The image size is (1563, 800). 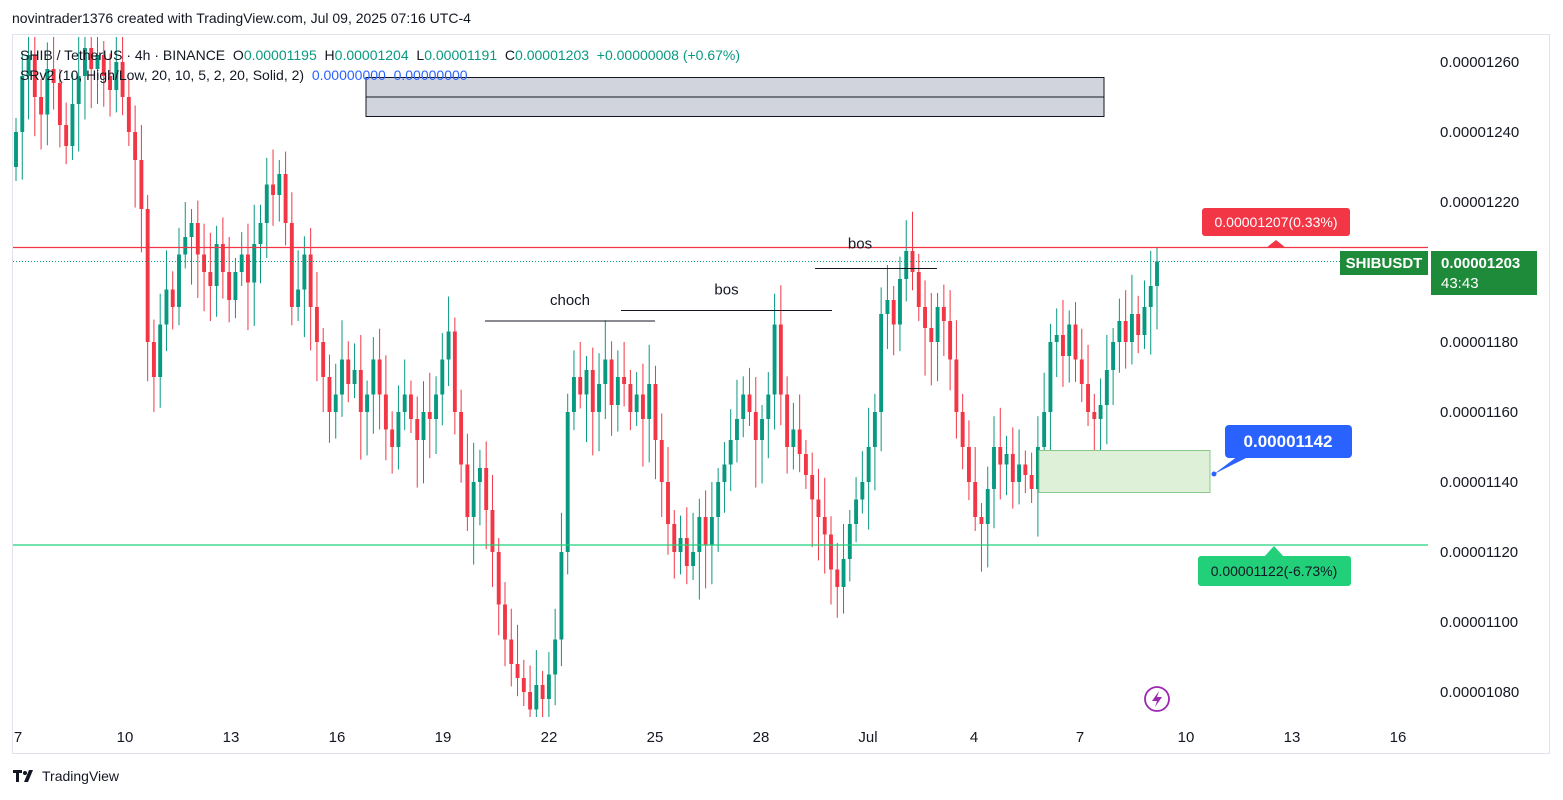 What do you see at coordinates (552, 55) in the screenshot?
I see `legend-close: 0.00001203` at bounding box center [552, 55].